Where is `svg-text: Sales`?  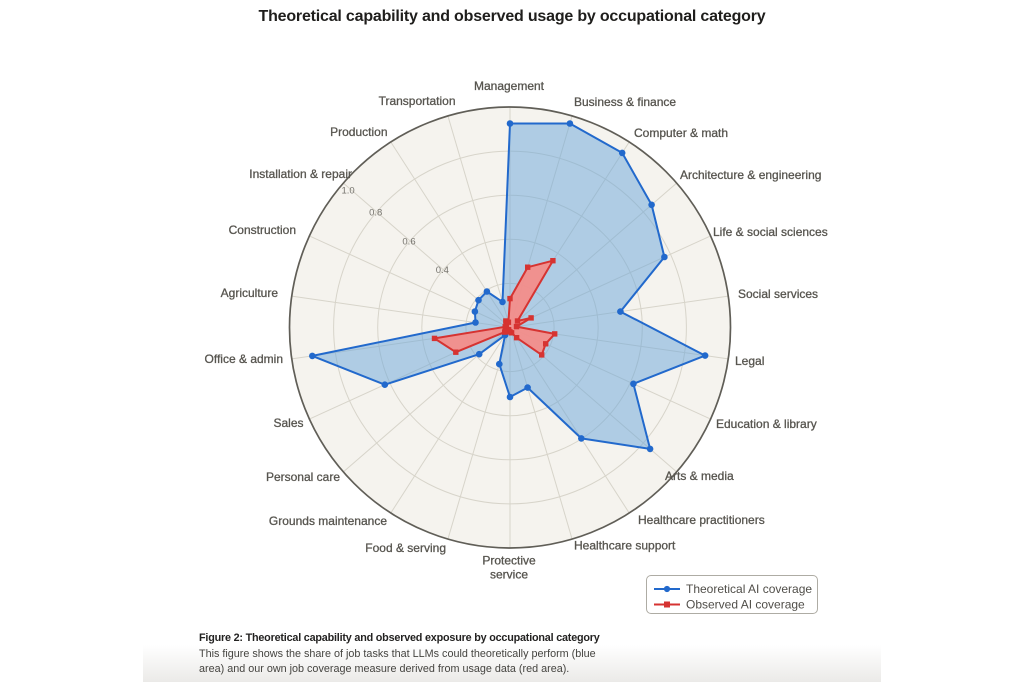 svg-text: Sales is located at coordinates (288, 423).